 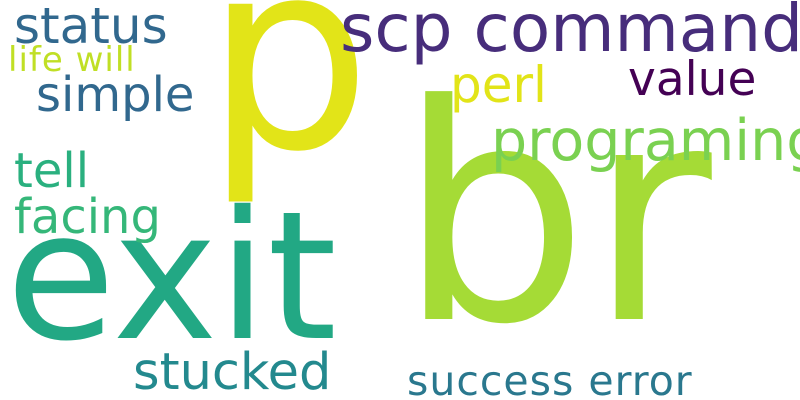 What do you see at coordinates (645, 141) in the screenshot?
I see `word-programing: programing` at bounding box center [645, 141].